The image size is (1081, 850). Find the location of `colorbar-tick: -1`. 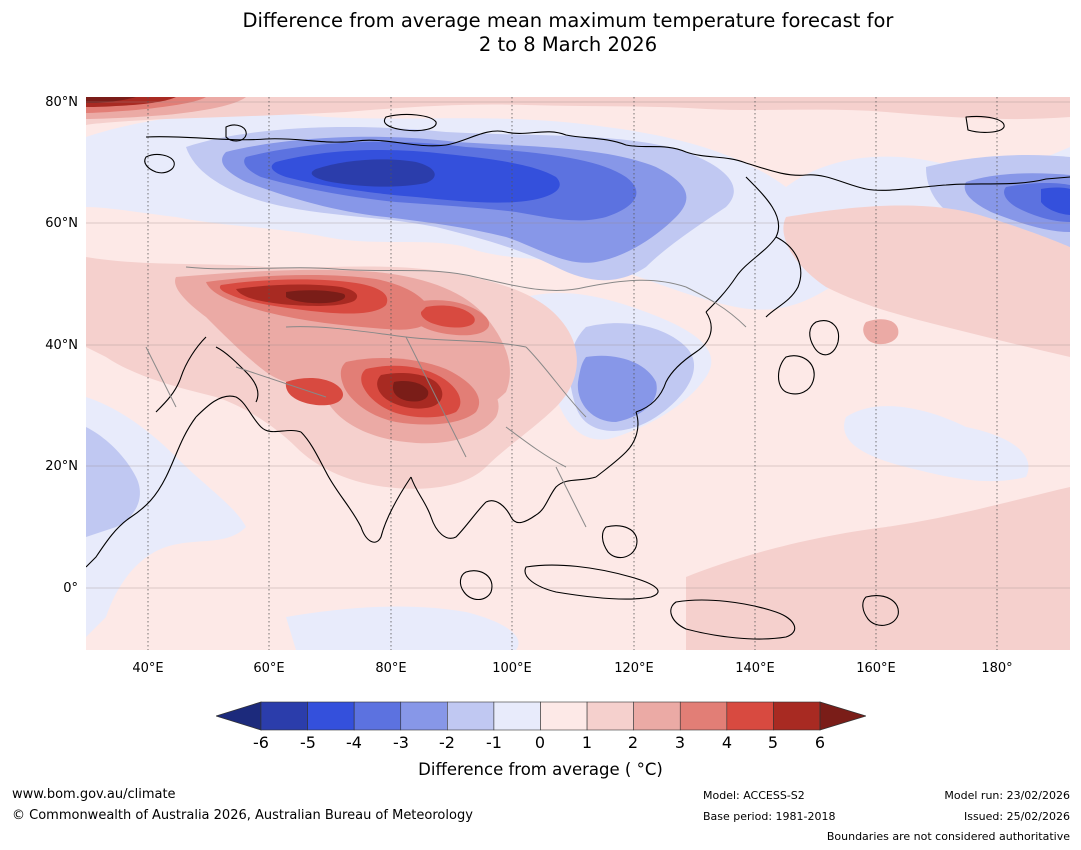

colorbar-tick: -1 is located at coordinates (494, 742).